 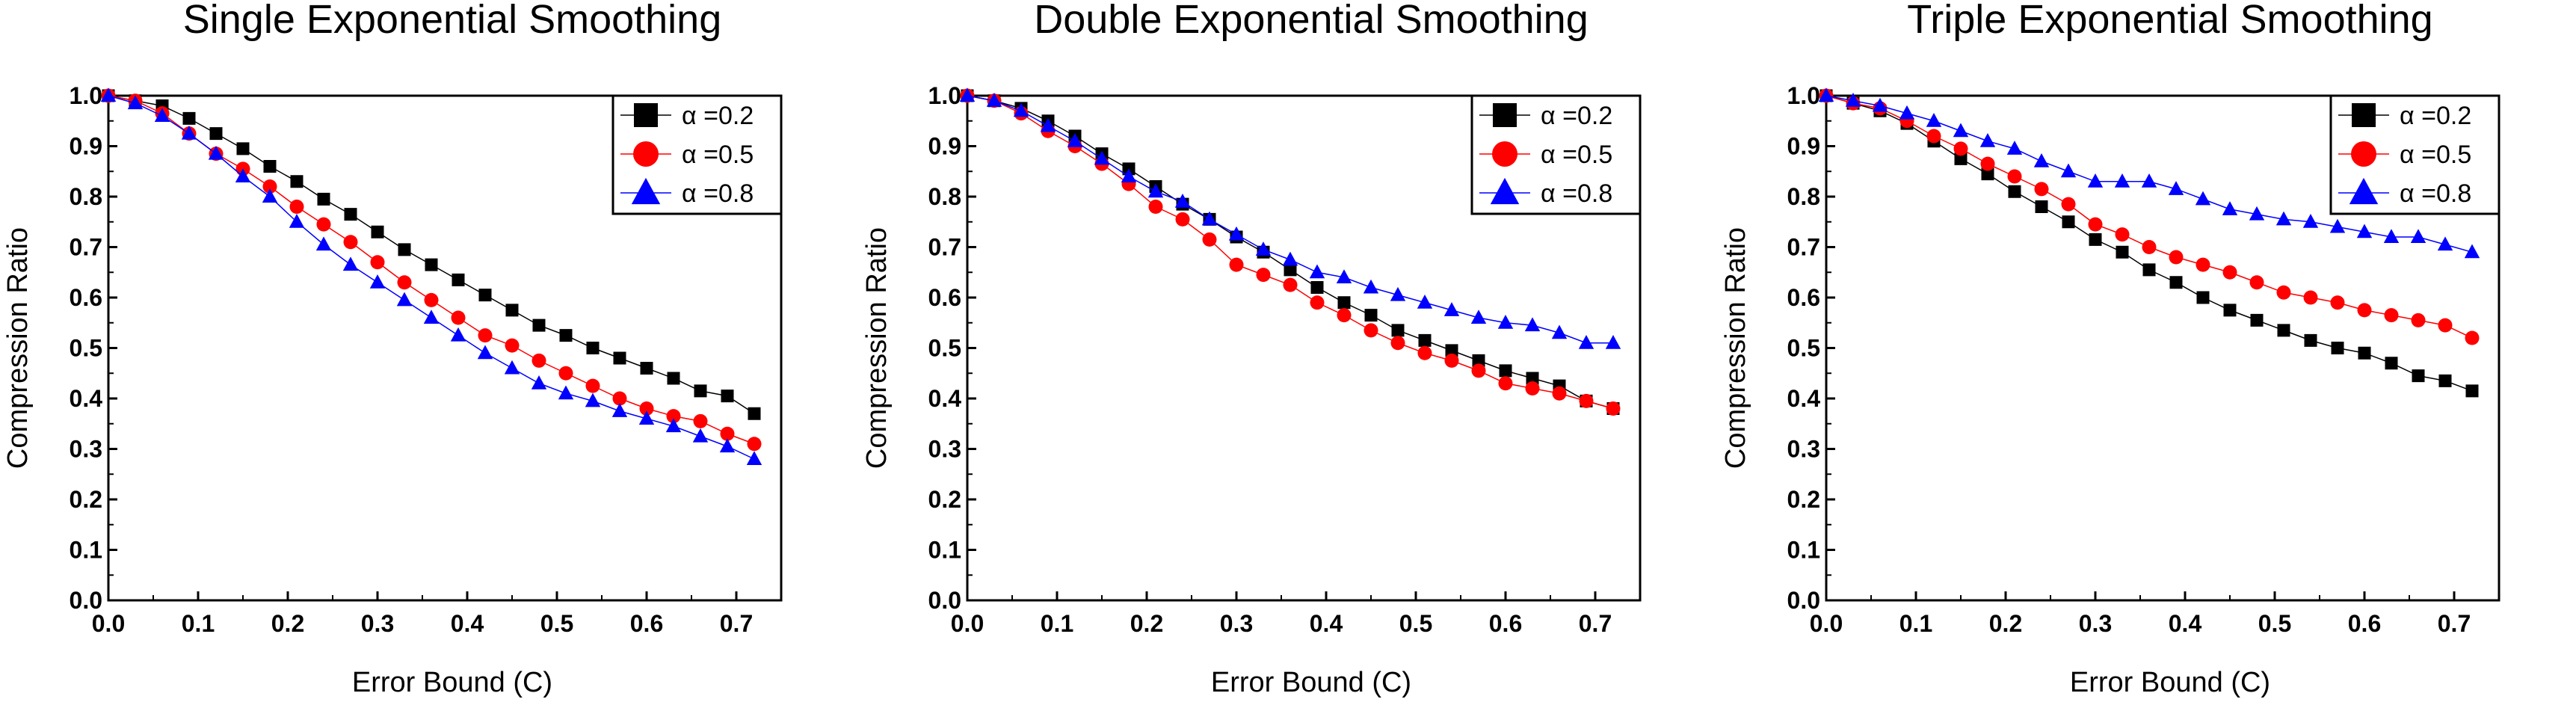 What do you see at coordinates (1803, 499) in the screenshot?
I see `y-tick-label: 0.2` at bounding box center [1803, 499].